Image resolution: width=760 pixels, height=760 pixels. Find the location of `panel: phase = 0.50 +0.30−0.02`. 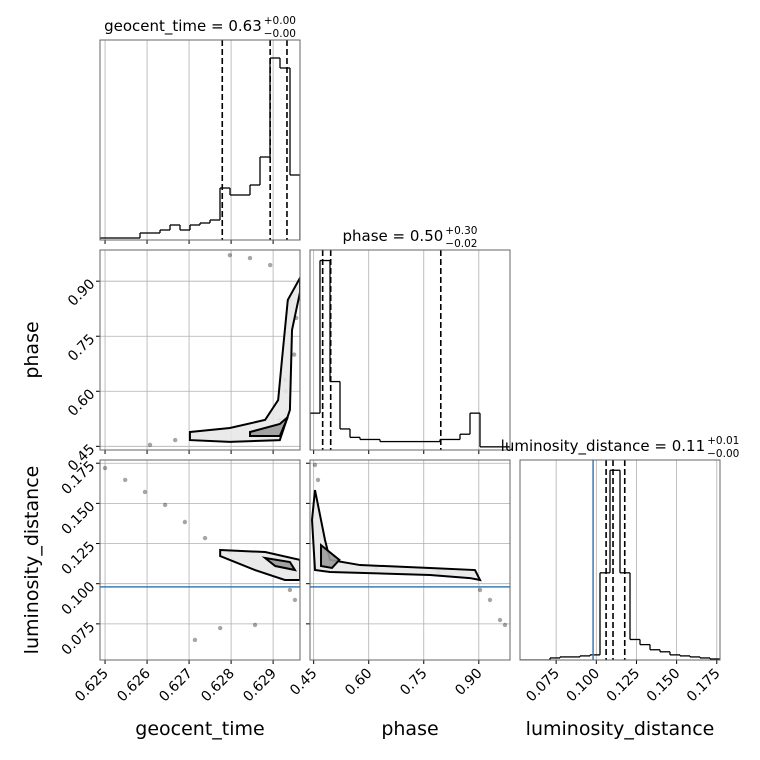

panel: phase = 0.50 +0.30−0.02 is located at coordinates (410, 339).